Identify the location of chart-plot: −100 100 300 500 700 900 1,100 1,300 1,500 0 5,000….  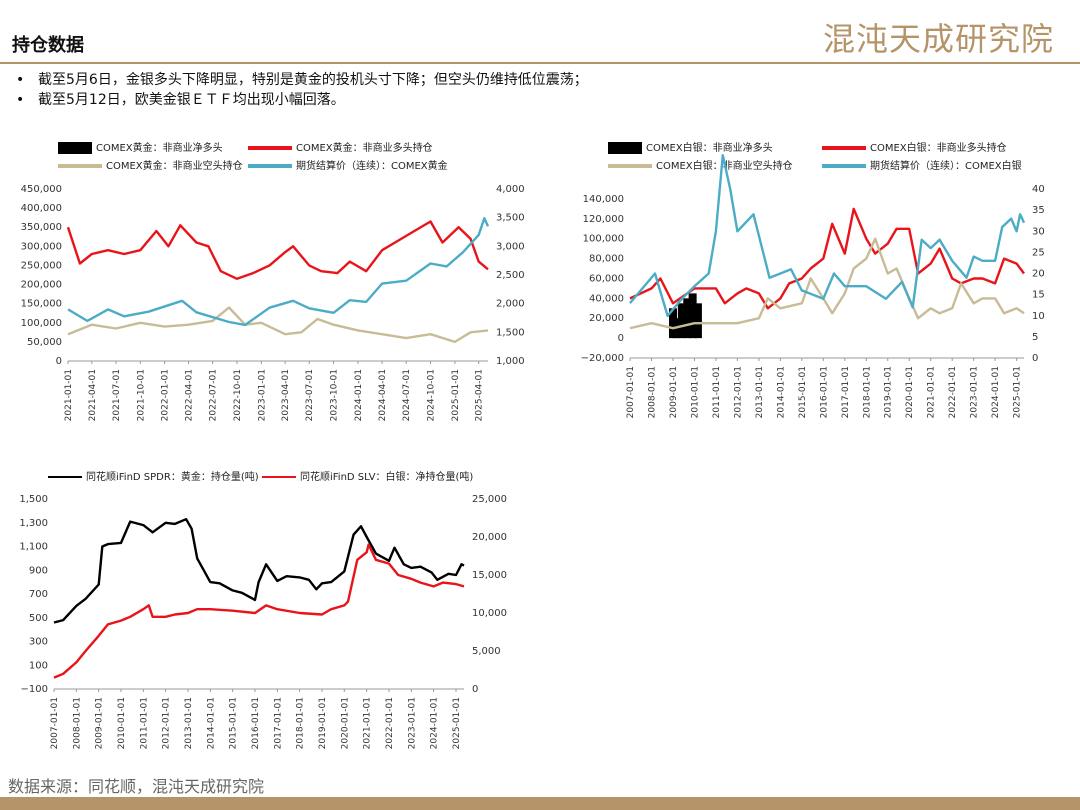
(263, 621).